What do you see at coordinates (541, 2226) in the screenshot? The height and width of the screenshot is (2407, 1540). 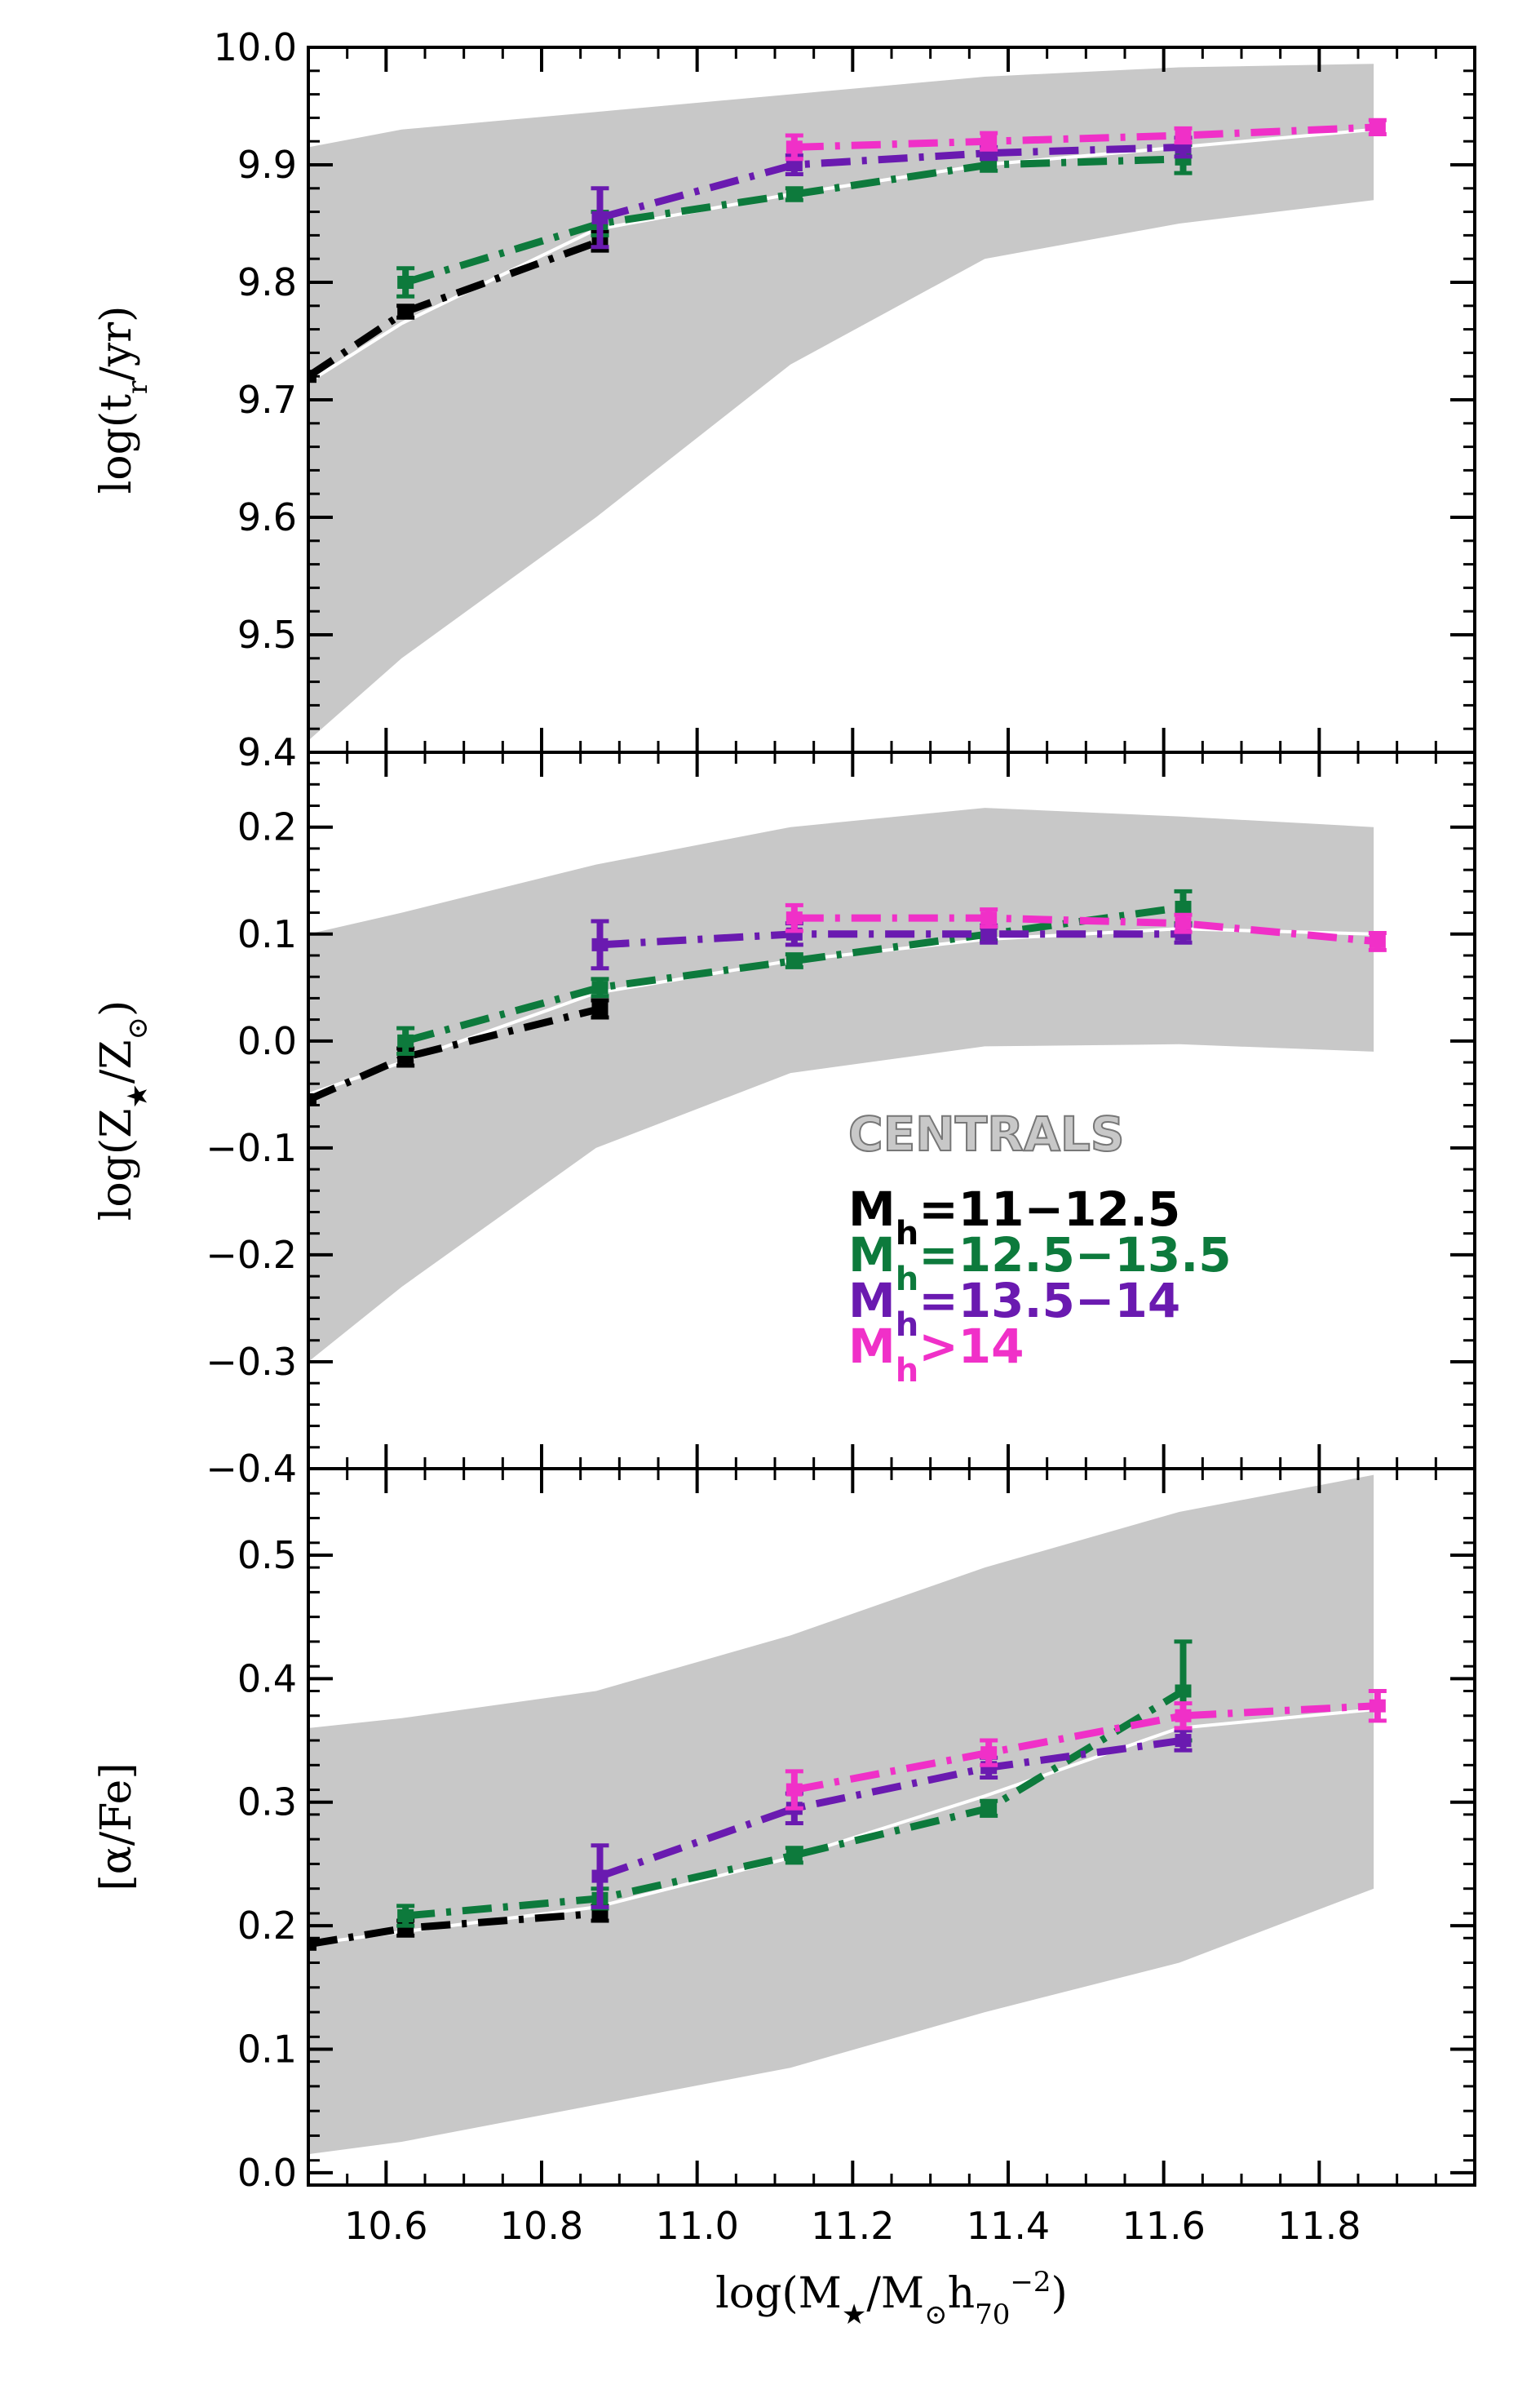 I see `x-tick-label: 10.8` at bounding box center [541, 2226].